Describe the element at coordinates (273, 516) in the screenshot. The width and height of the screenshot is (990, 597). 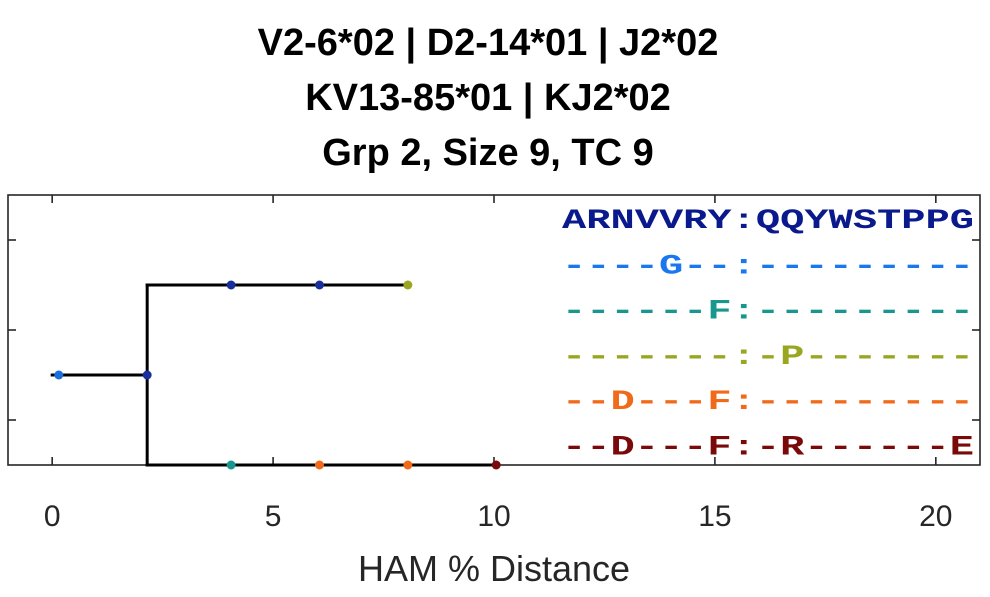
I see `x-tick-label-1: 5` at that location.